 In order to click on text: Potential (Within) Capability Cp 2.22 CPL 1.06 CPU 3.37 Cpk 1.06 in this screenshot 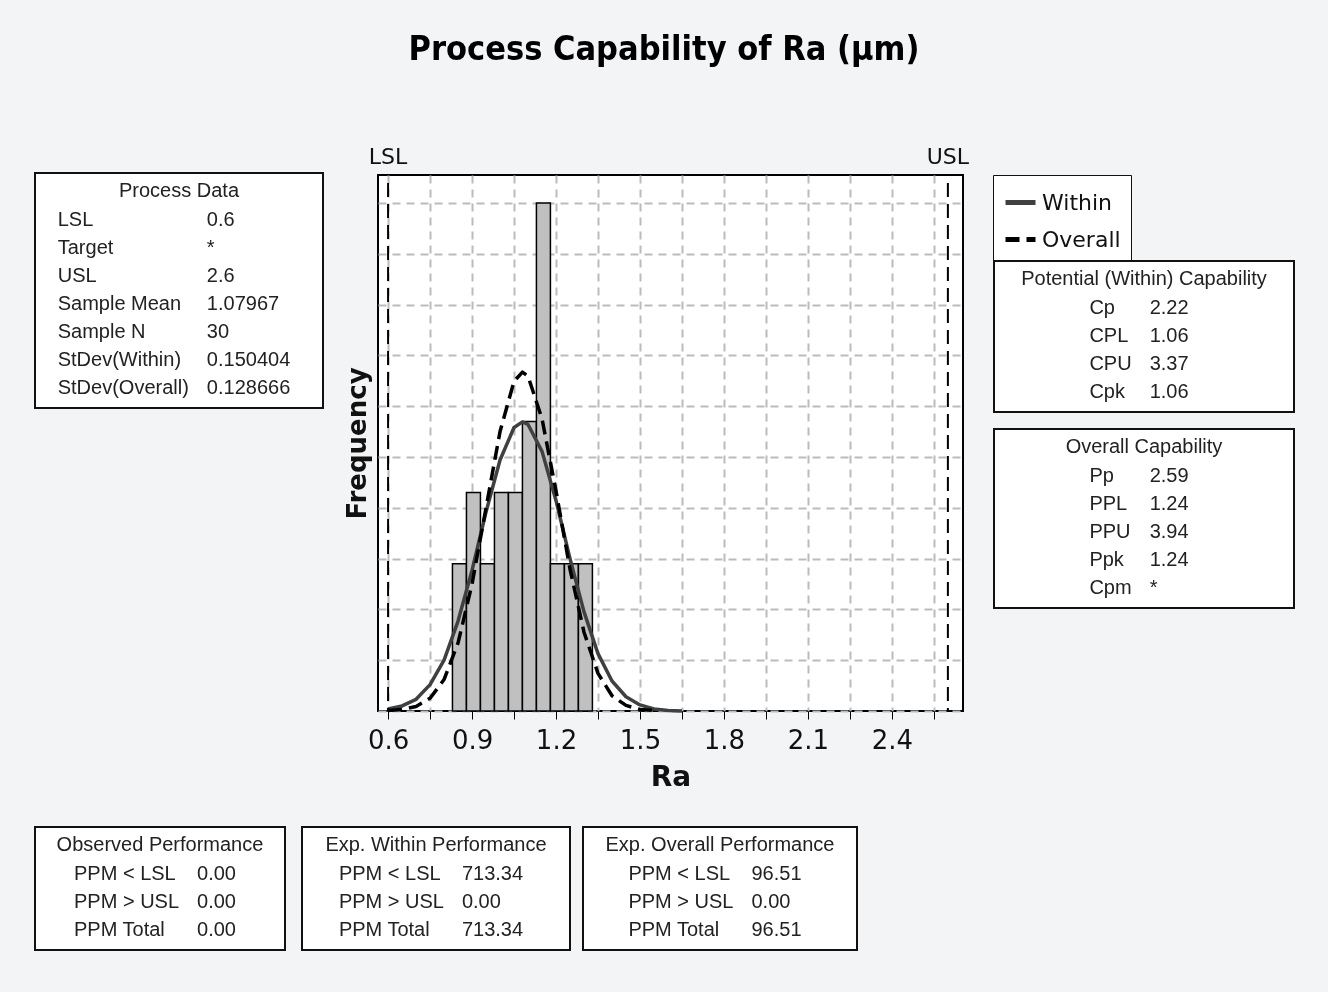, I will do `click(1144, 334)`.